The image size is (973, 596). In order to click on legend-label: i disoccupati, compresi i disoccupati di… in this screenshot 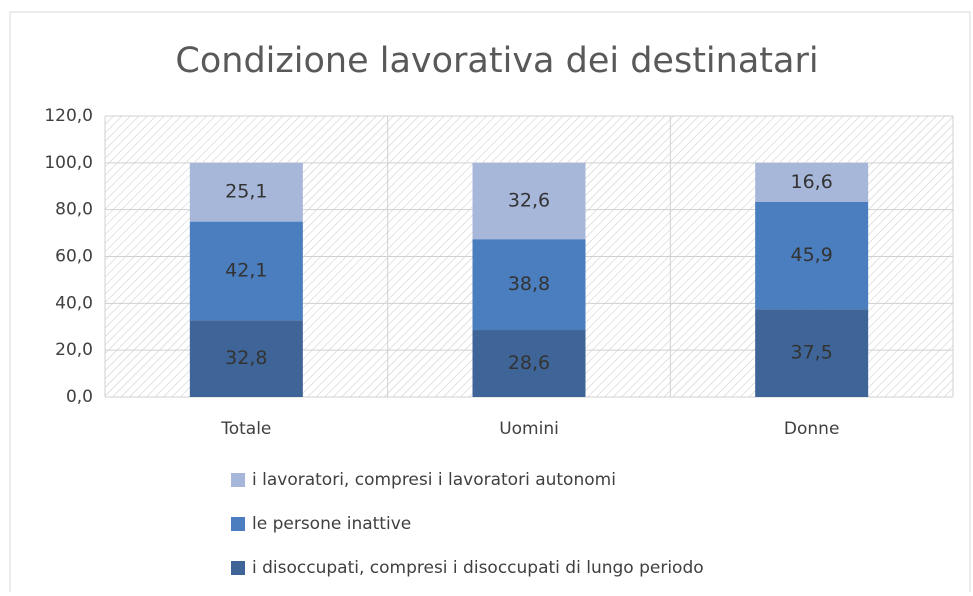, I will do `click(478, 568)`.